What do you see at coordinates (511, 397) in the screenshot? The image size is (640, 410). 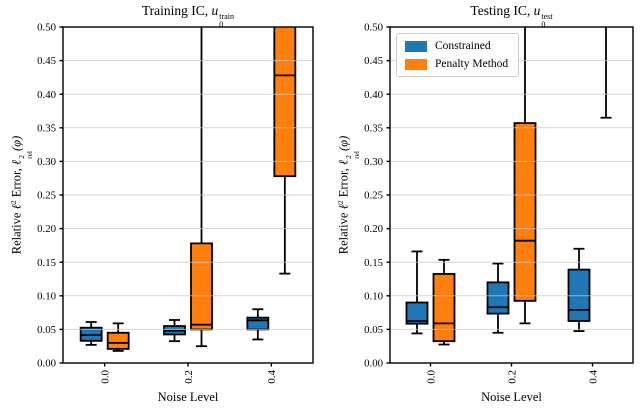 I see `testing-xlabel: Noise Level` at bounding box center [511, 397].